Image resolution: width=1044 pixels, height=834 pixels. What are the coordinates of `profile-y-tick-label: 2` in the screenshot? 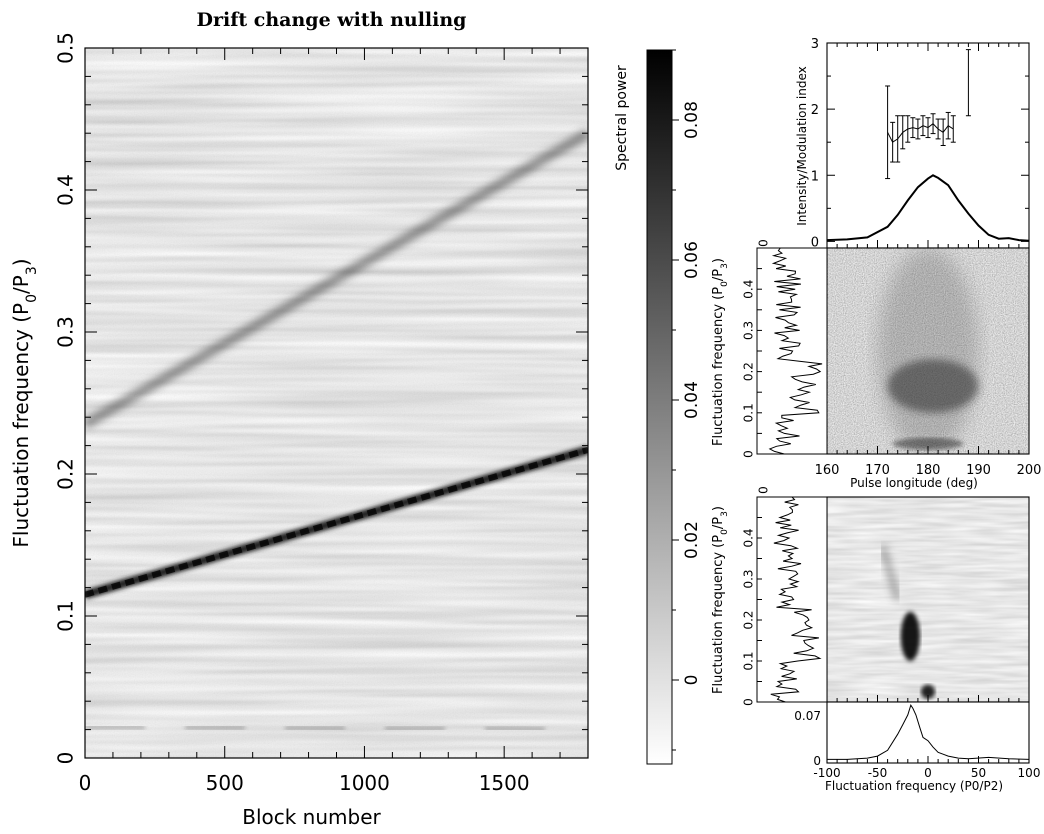 It's located at (815, 110).